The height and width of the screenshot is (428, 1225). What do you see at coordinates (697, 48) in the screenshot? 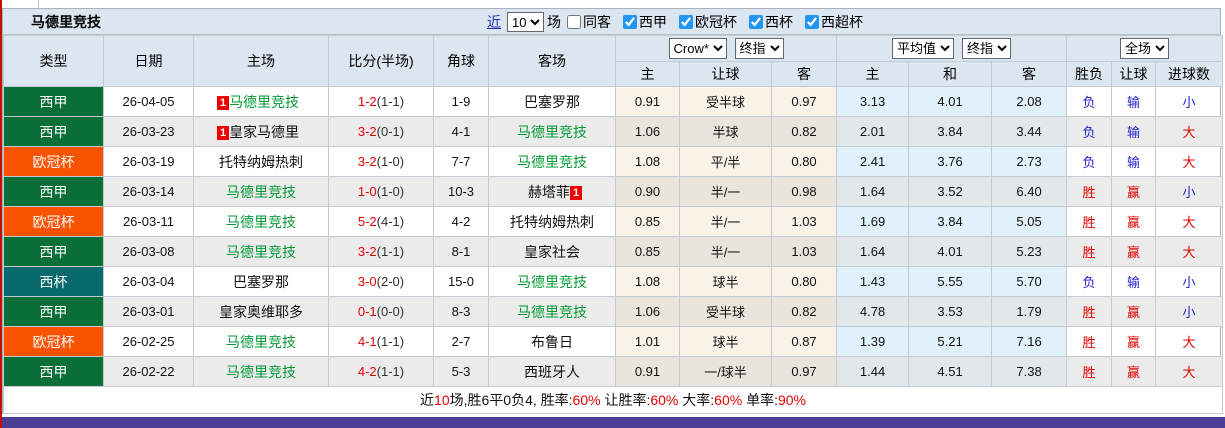
I see `bookmaker-select: Crow*` at bounding box center [697, 48].